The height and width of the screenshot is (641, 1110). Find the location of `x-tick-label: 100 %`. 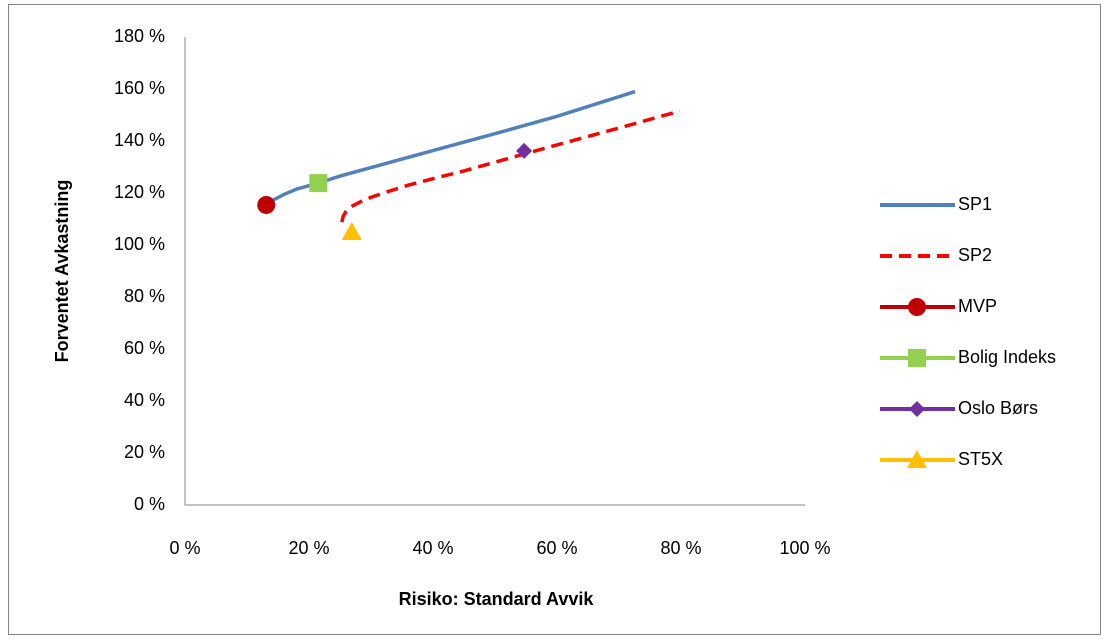

x-tick-label: 100 % is located at coordinates (804, 548).